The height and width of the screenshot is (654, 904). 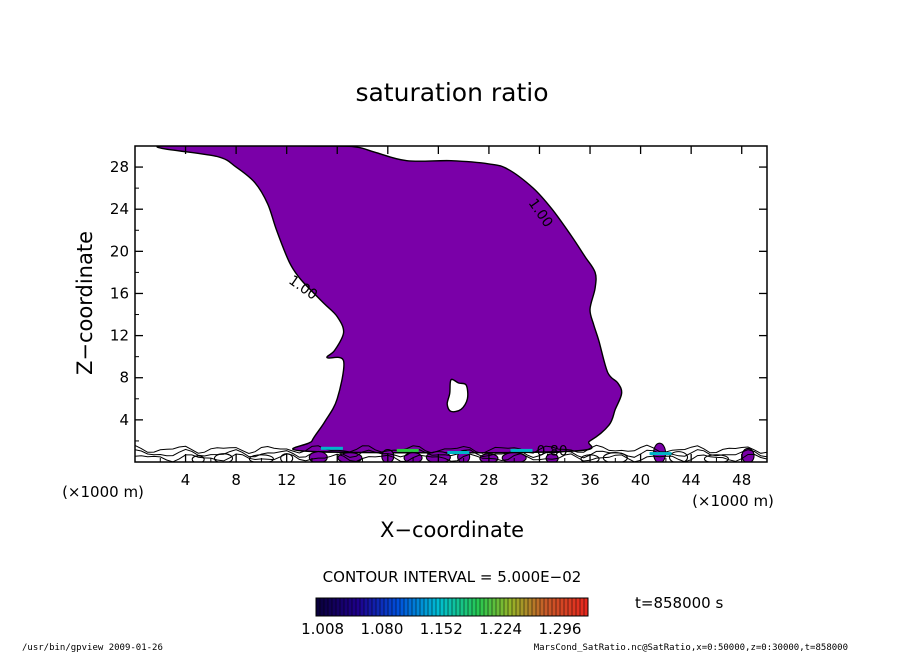 What do you see at coordinates (92, 648) in the screenshot?
I see `footer-left: /usr/bin/gpview 2009-01-26` at bounding box center [92, 648].